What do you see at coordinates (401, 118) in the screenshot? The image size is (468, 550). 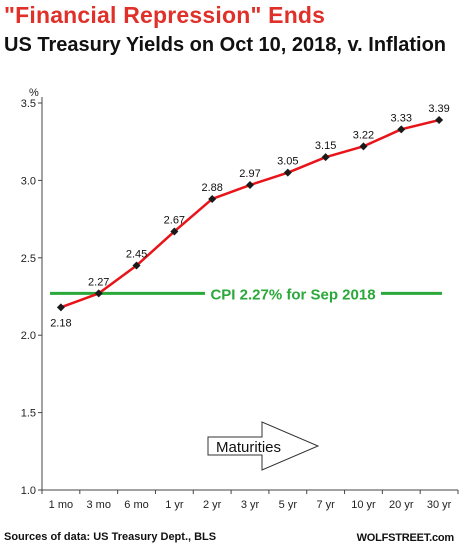 I see `data-label: 3.33` at bounding box center [401, 118].